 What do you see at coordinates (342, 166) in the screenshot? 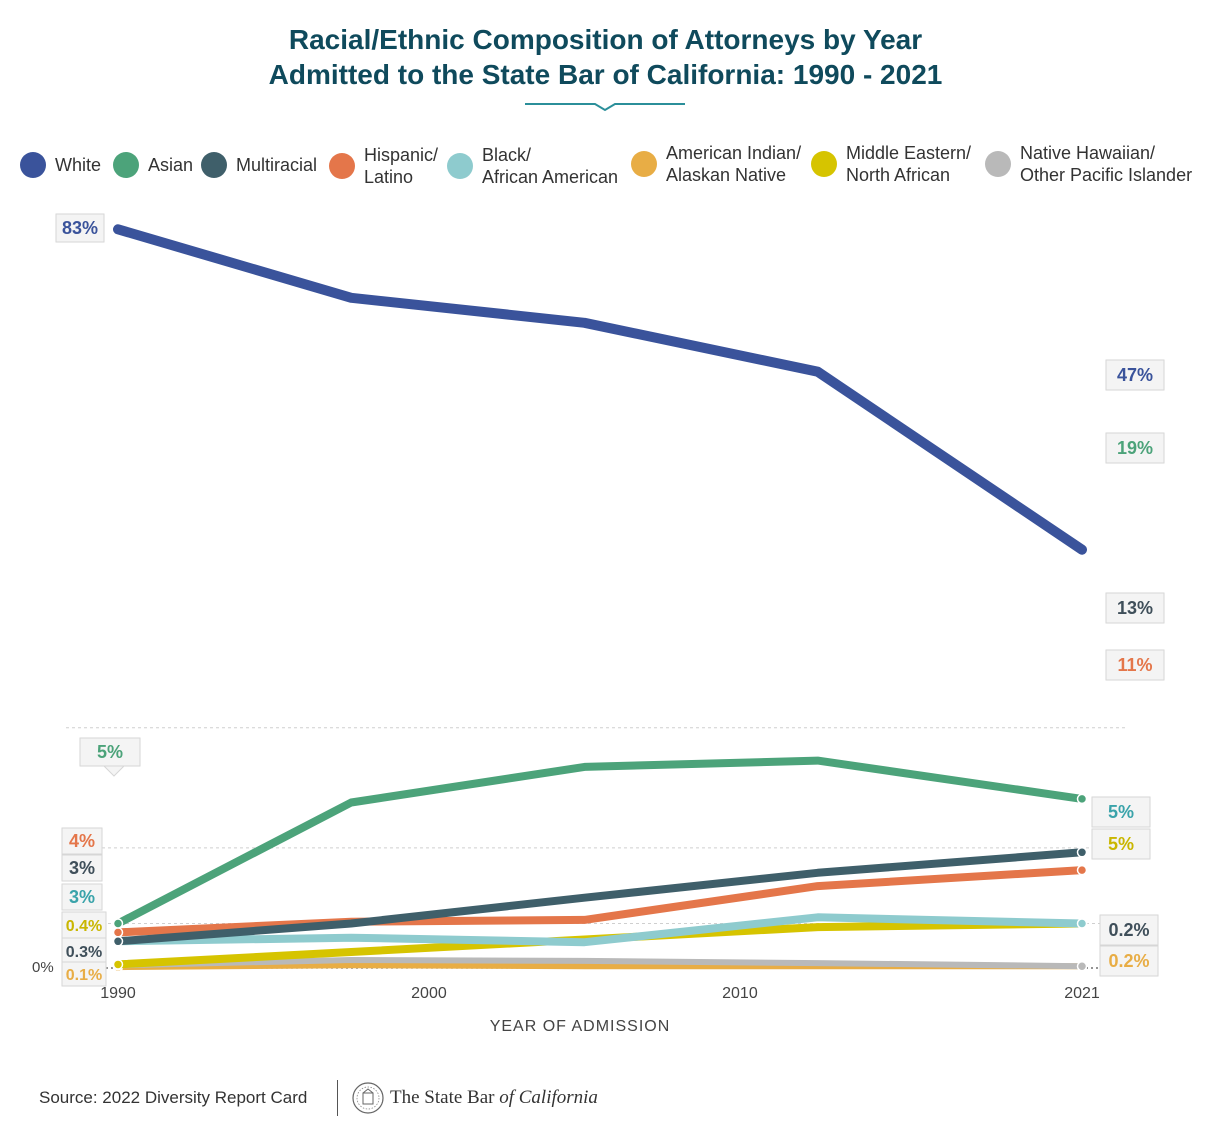
I see `legend-swatch-hispanic` at bounding box center [342, 166].